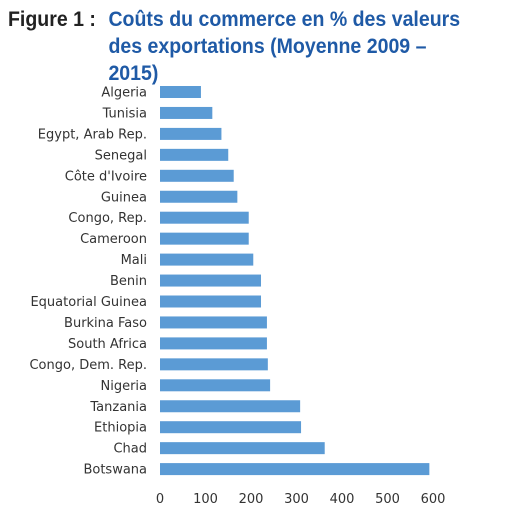 Image resolution: width=515 pixels, height=525 pixels. I want to click on bar-burkina-faso, so click(213, 322).